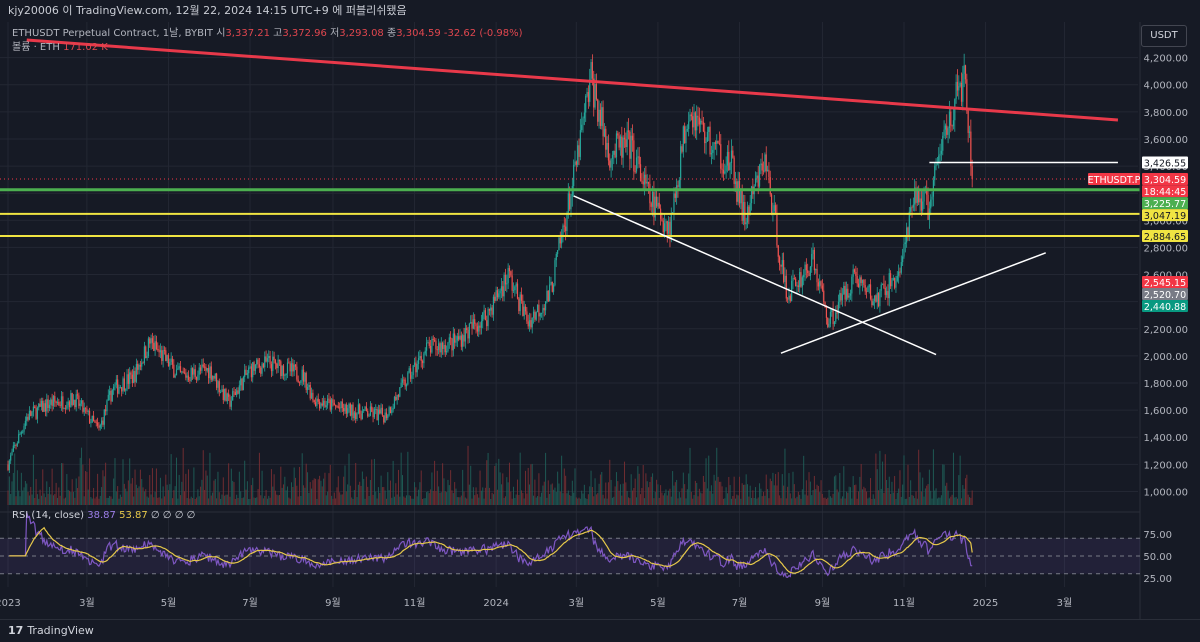  What do you see at coordinates (113, 33) in the screenshot?
I see `symbol-name: ETHUSDT Perpetual Contract, 1날, BYBIT` at bounding box center [113, 33].